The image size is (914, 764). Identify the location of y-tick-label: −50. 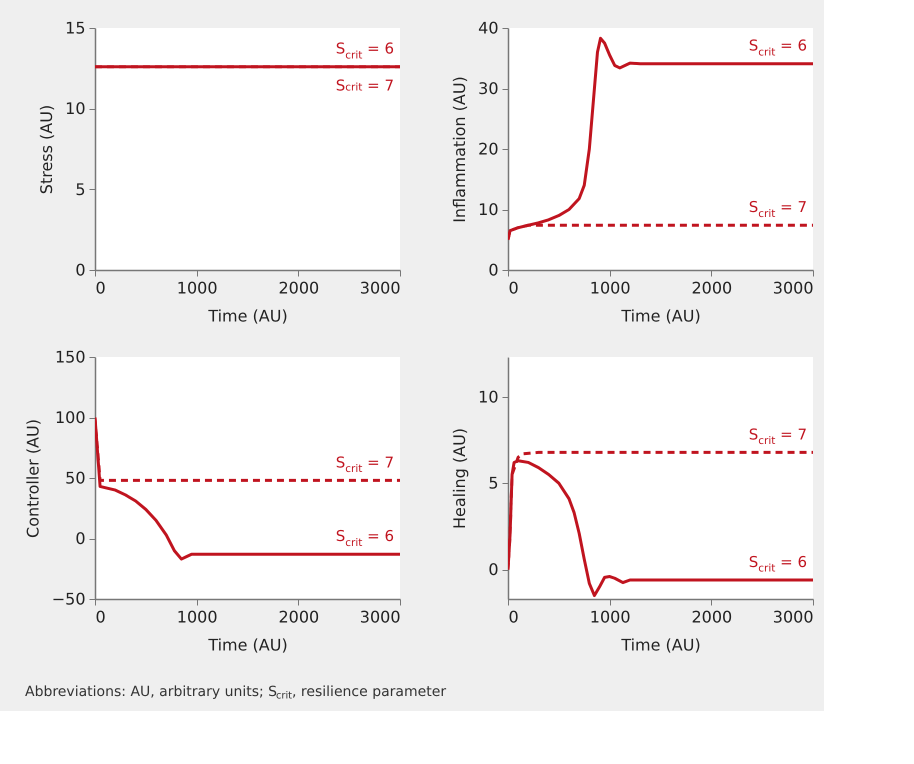
(69, 599).